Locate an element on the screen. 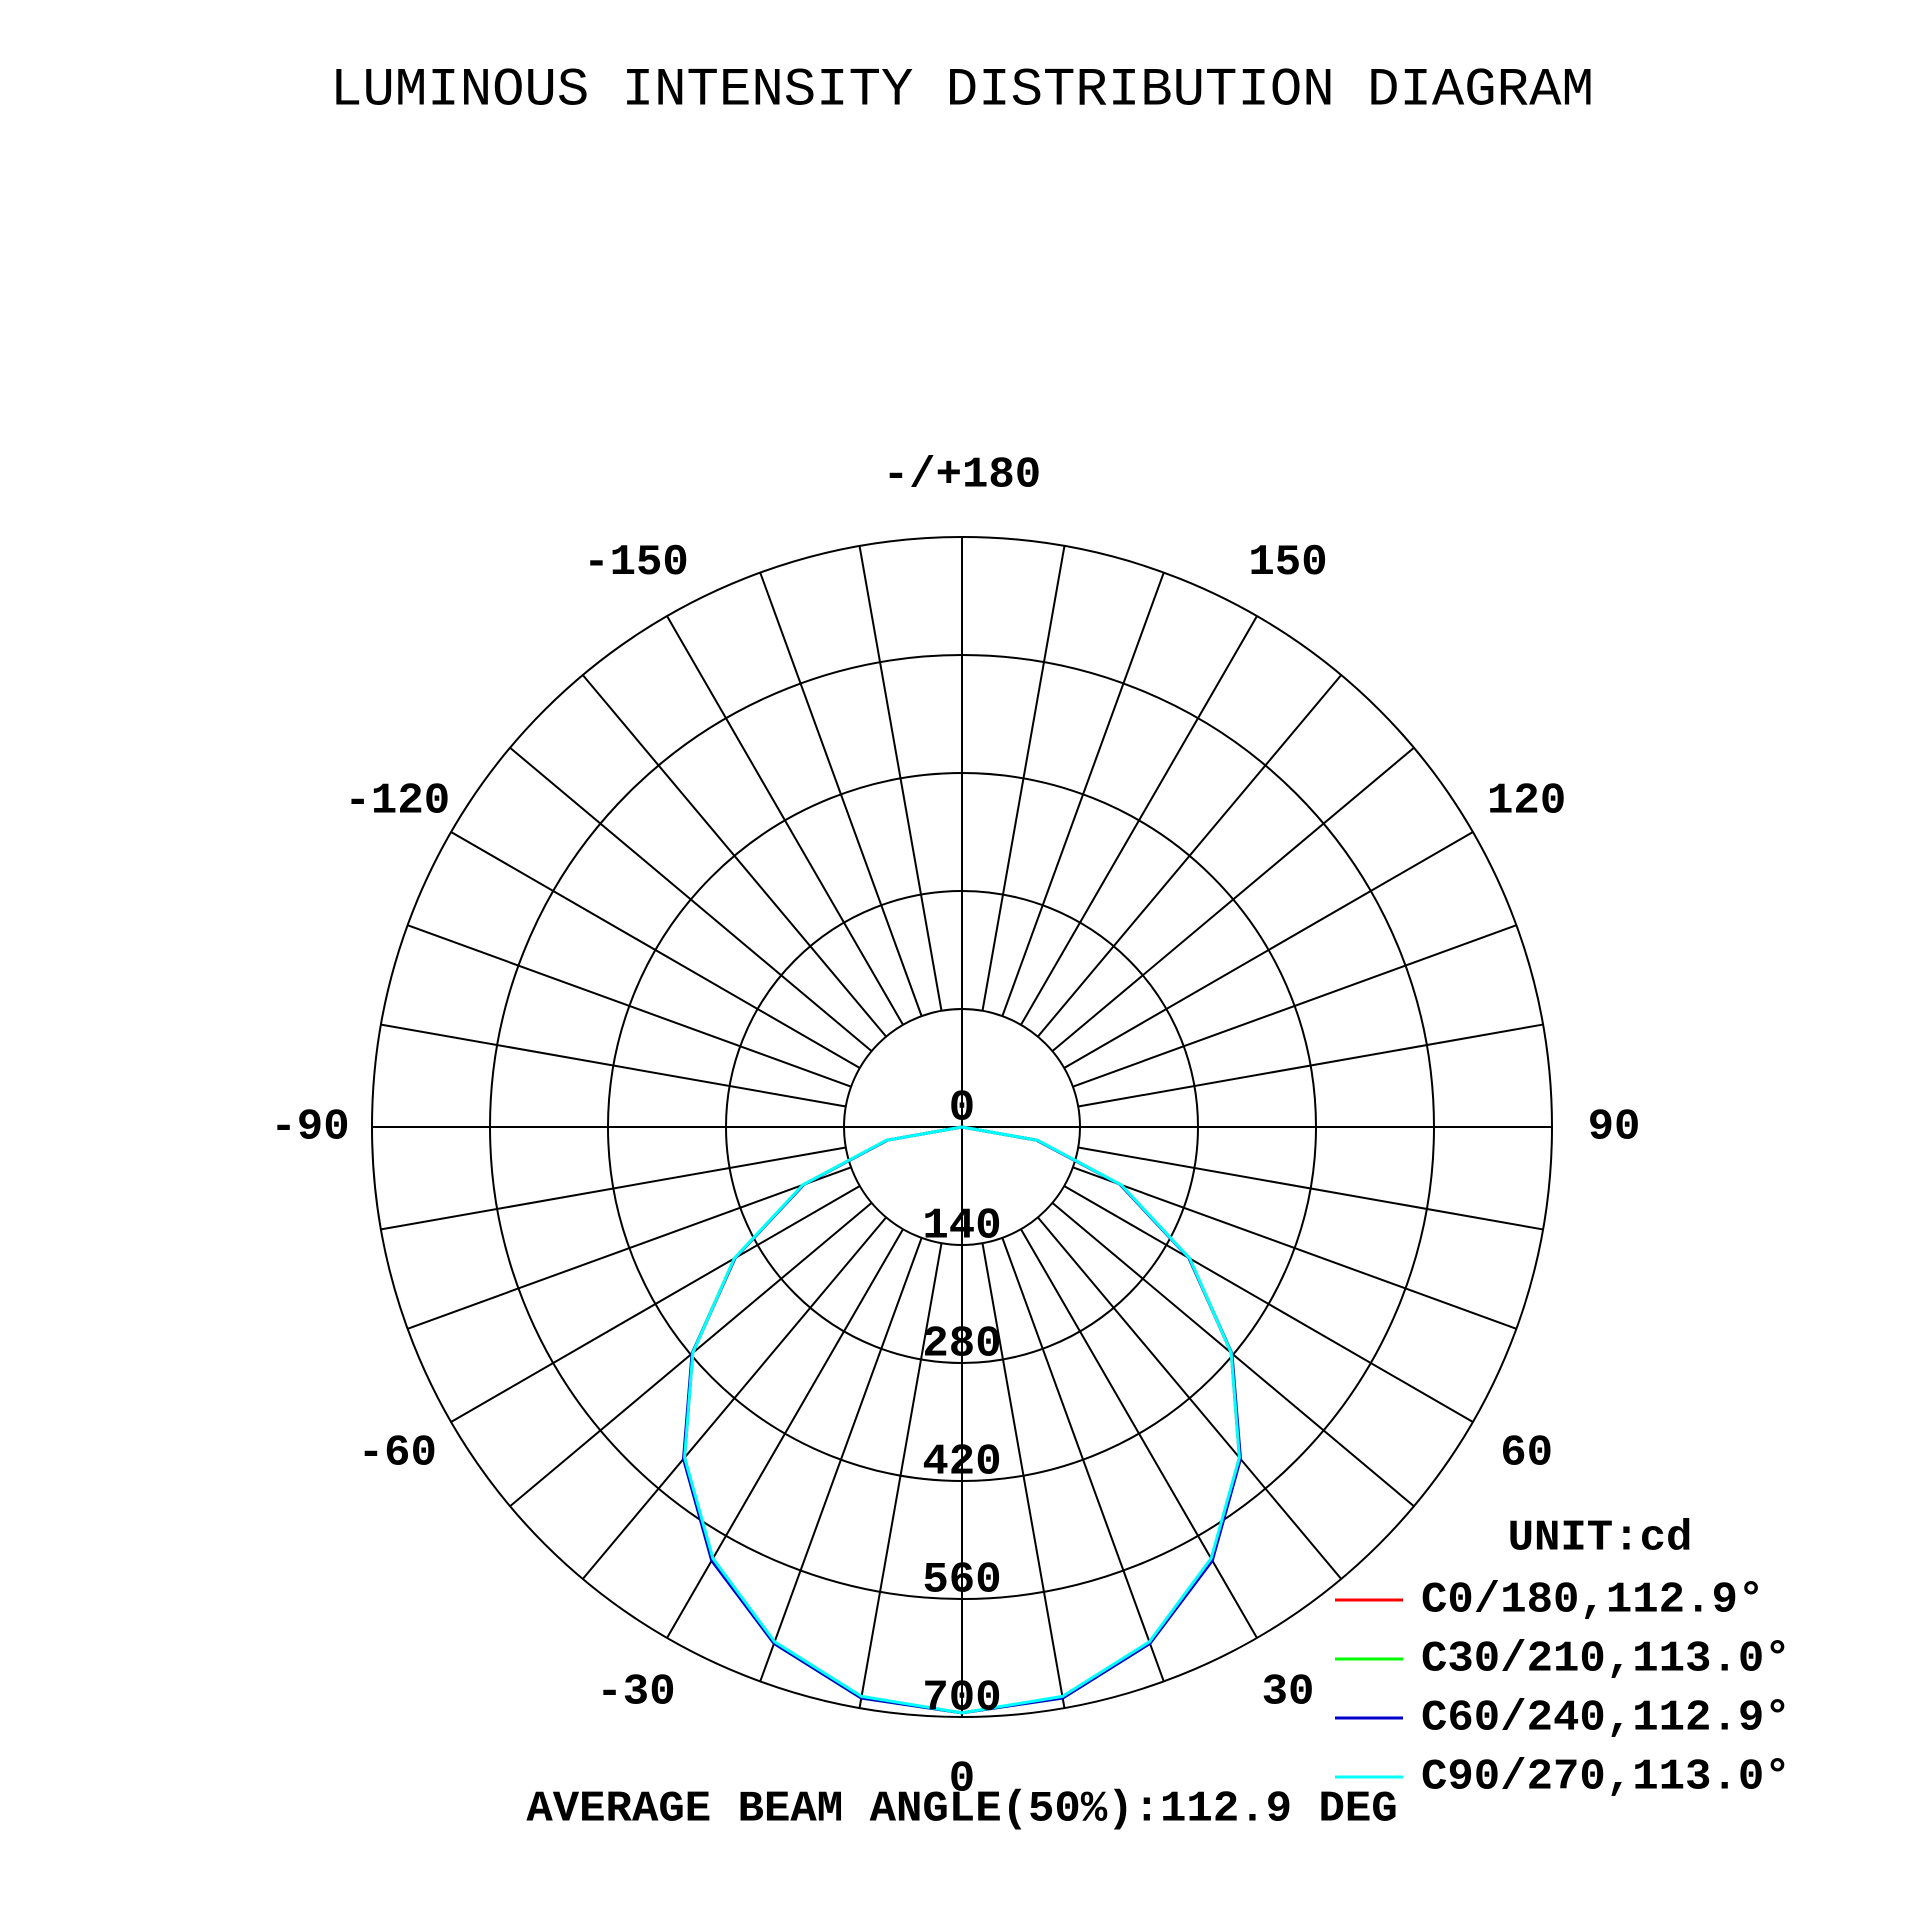 The height and width of the screenshot is (1920, 1920). legend-label: C90/270,113.0° is located at coordinates (1606, 1778).